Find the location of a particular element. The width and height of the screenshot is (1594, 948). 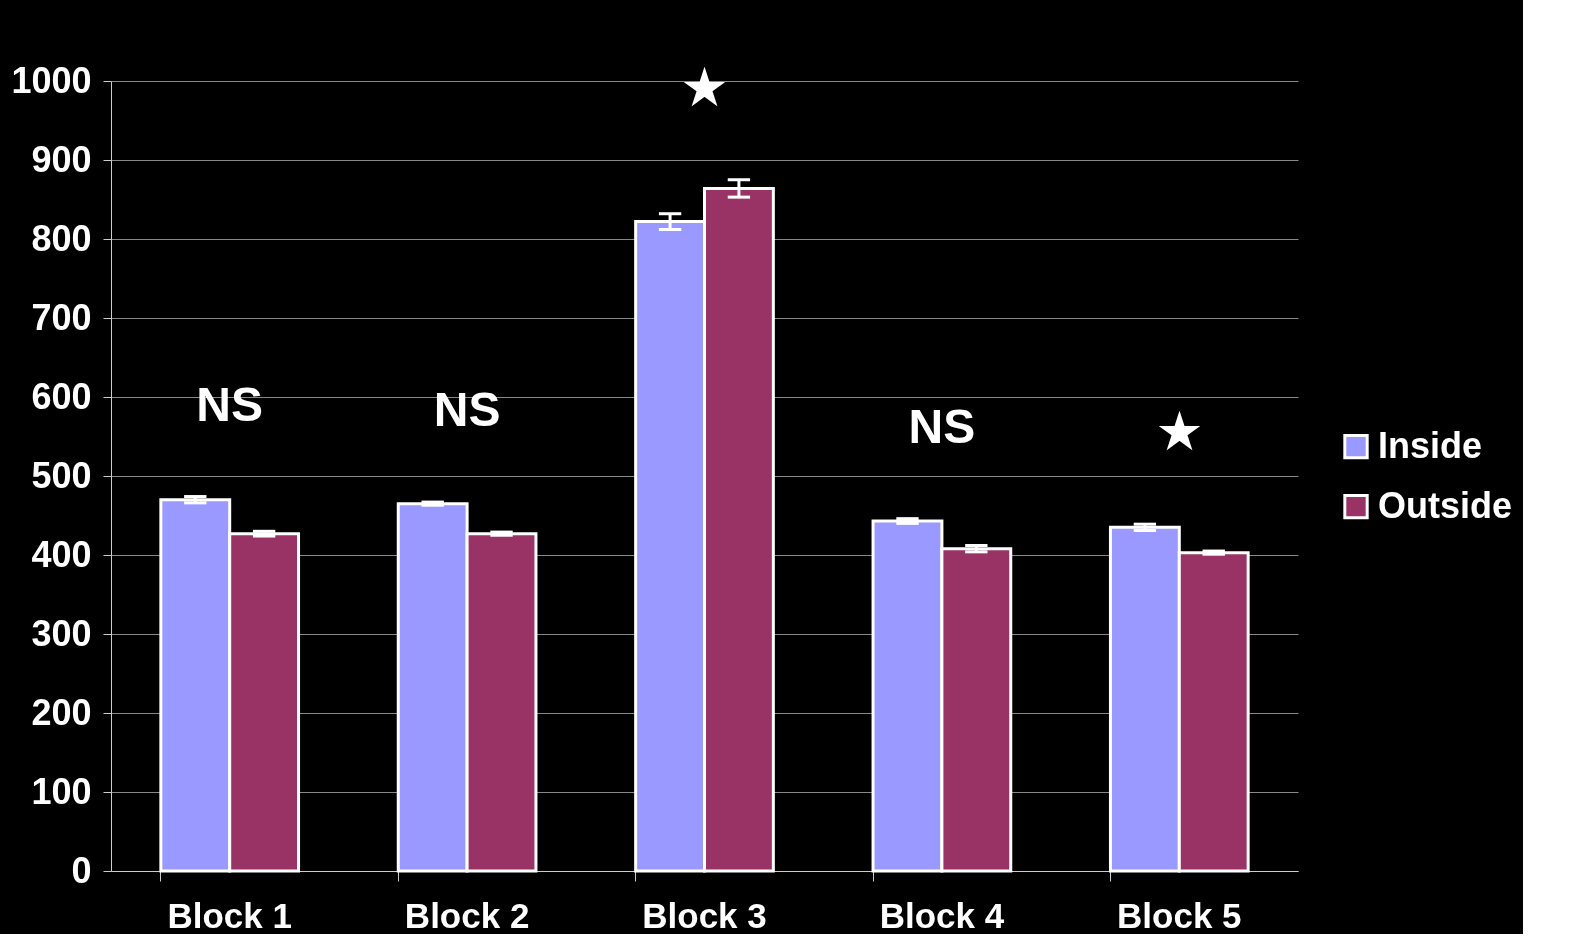

x-tick-label: Block 2 is located at coordinates (467, 915).